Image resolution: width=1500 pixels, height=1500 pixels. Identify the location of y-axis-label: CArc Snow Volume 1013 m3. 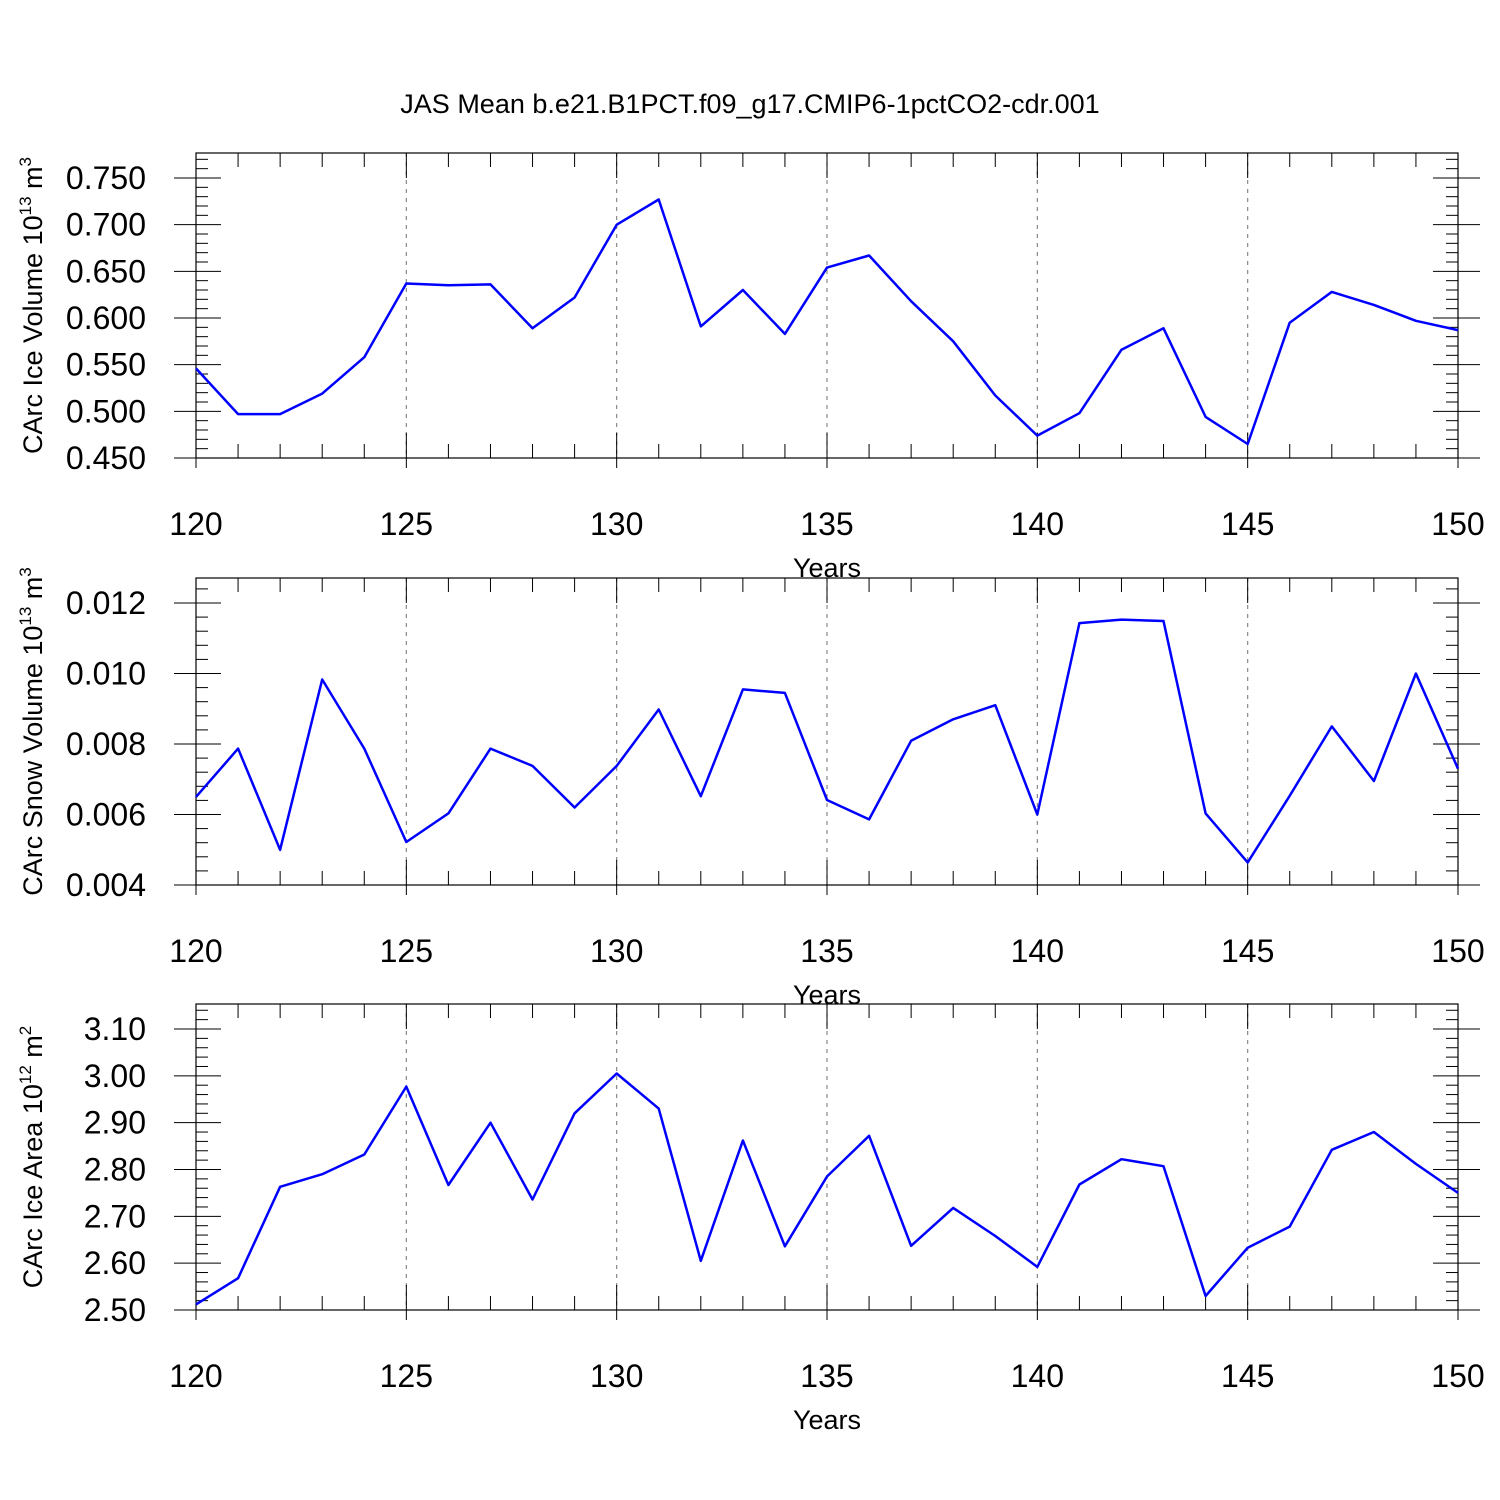
(32, 731).